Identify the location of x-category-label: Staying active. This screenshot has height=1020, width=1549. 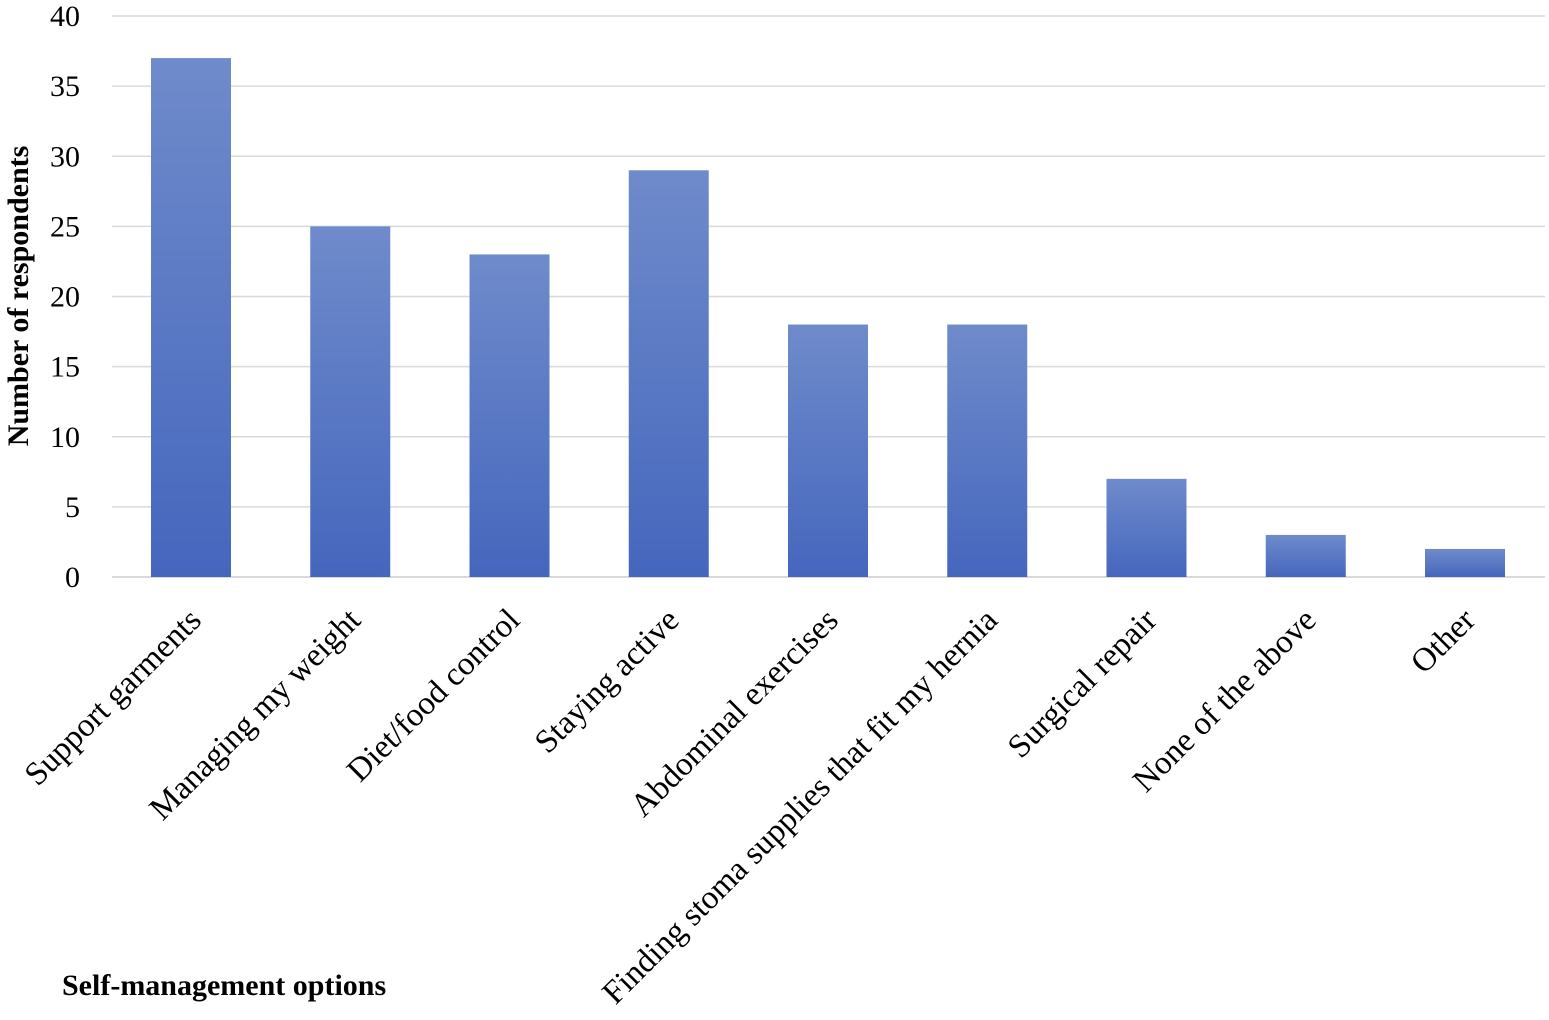
(607, 681).